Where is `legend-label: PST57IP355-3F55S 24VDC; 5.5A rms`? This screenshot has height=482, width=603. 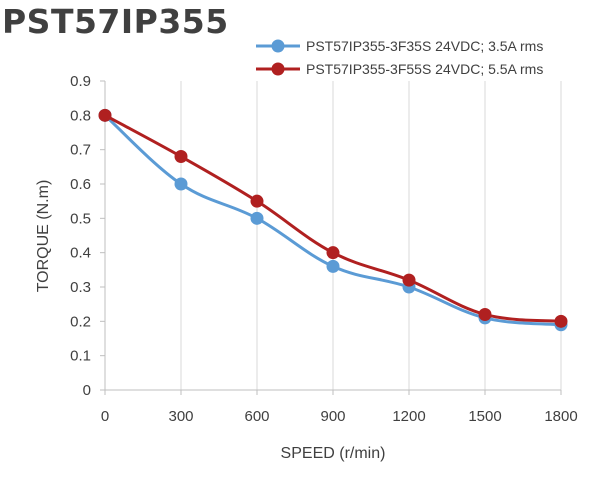 legend-label: PST57IP355-3F55S 24VDC; 5.5A rms is located at coordinates (424, 69).